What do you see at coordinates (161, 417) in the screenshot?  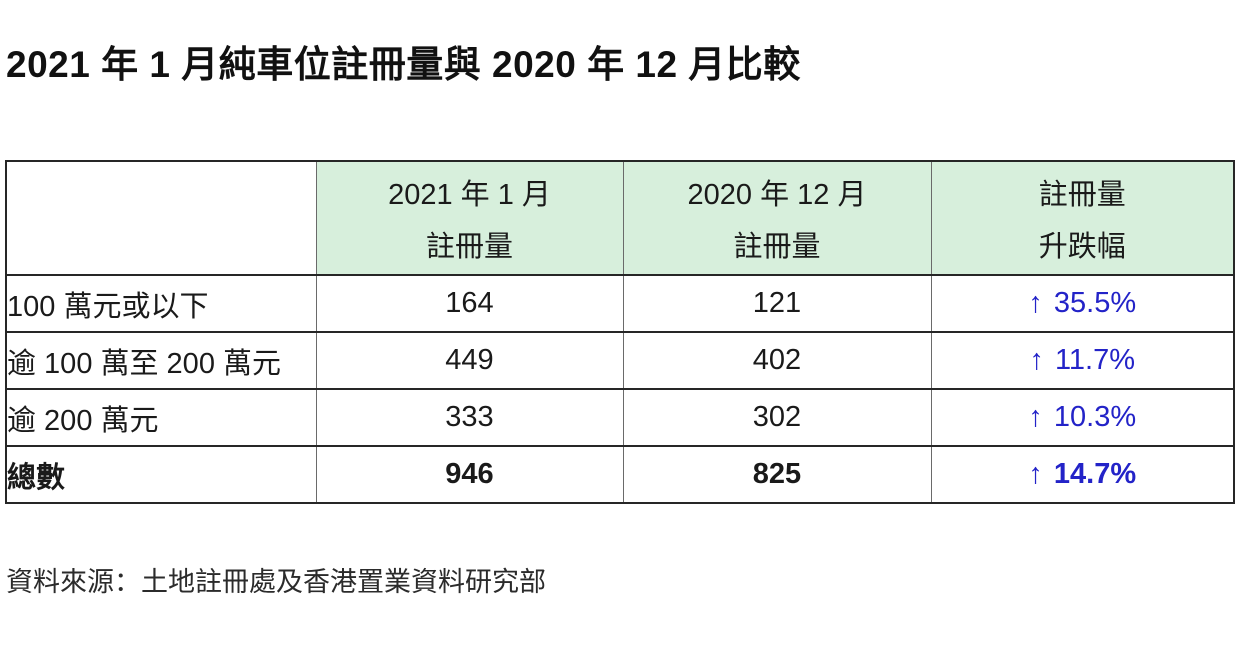 I see `row-label: 逾 200 萬元` at bounding box center [161, 417].